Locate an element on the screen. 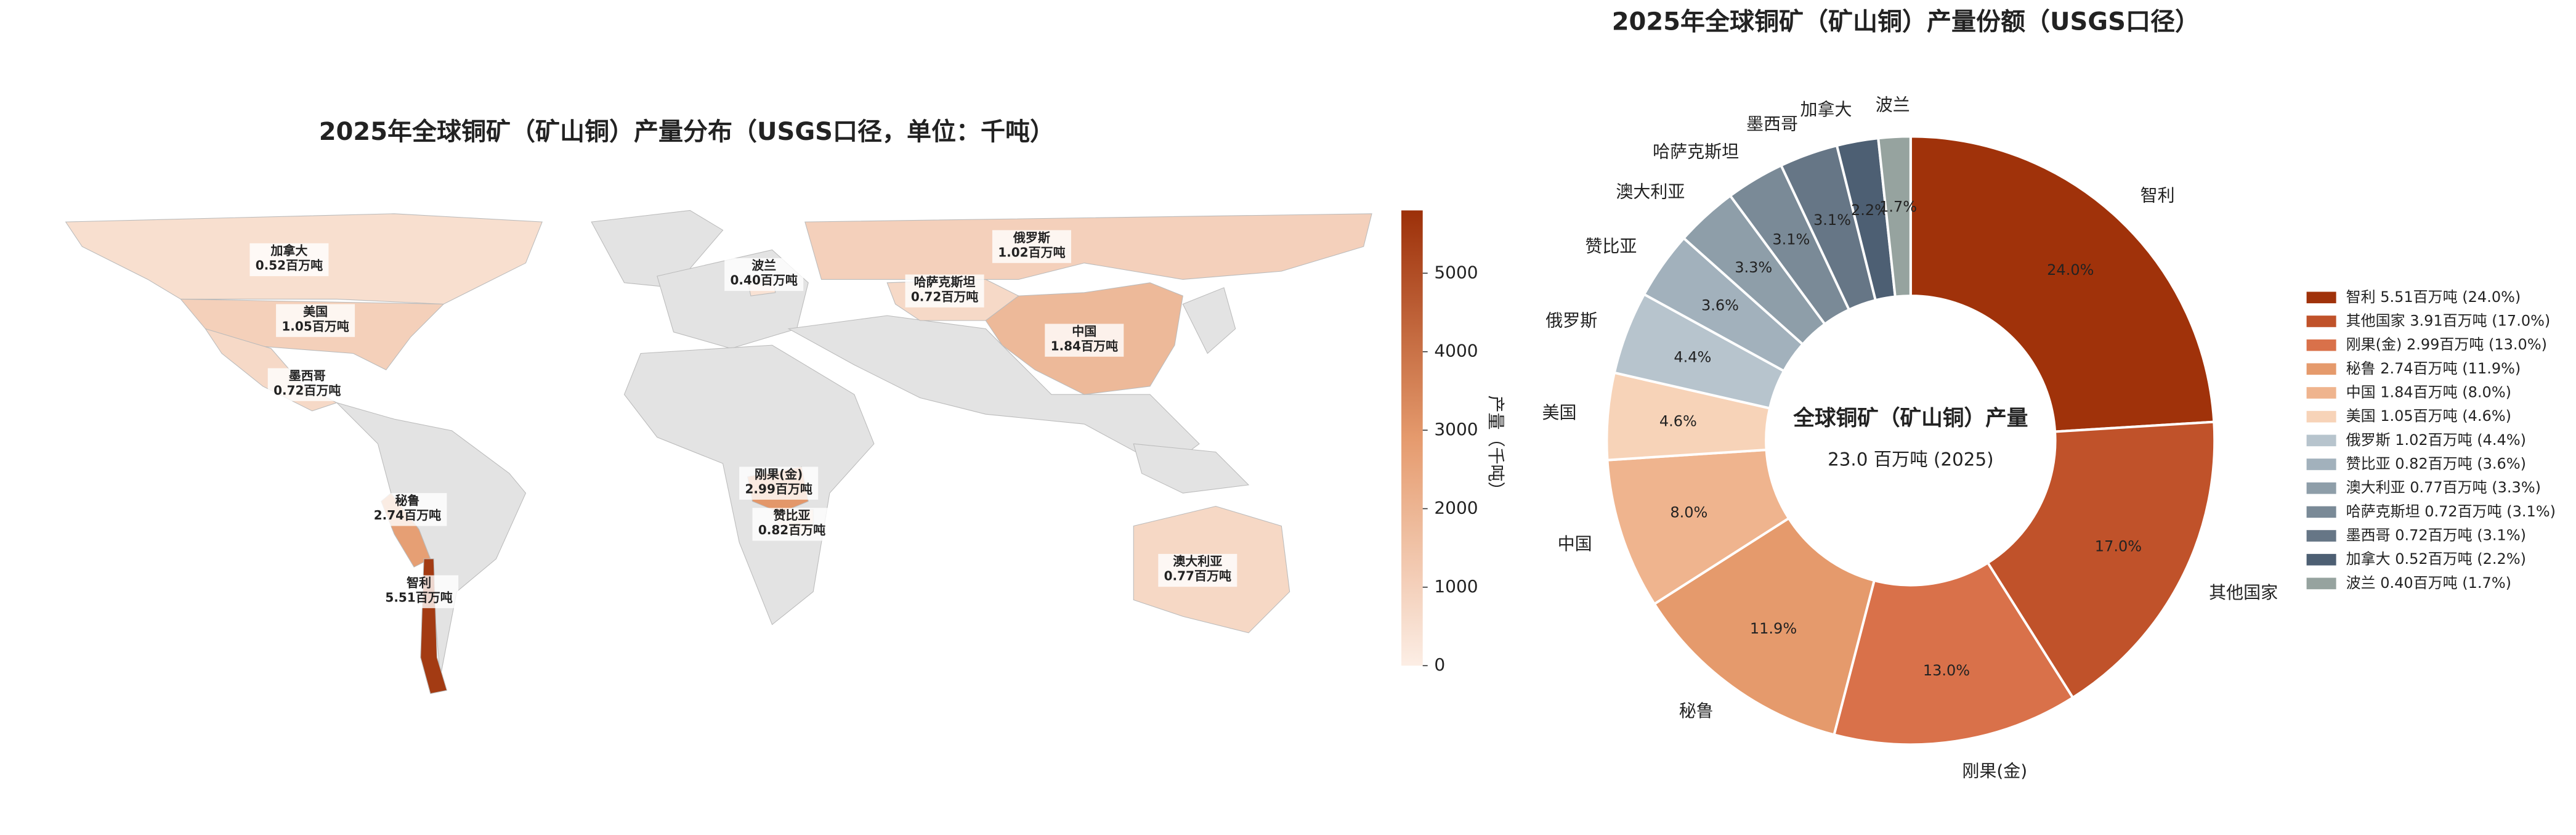  value-label: 2.74百万吨 is located at coordinates (407, 515).